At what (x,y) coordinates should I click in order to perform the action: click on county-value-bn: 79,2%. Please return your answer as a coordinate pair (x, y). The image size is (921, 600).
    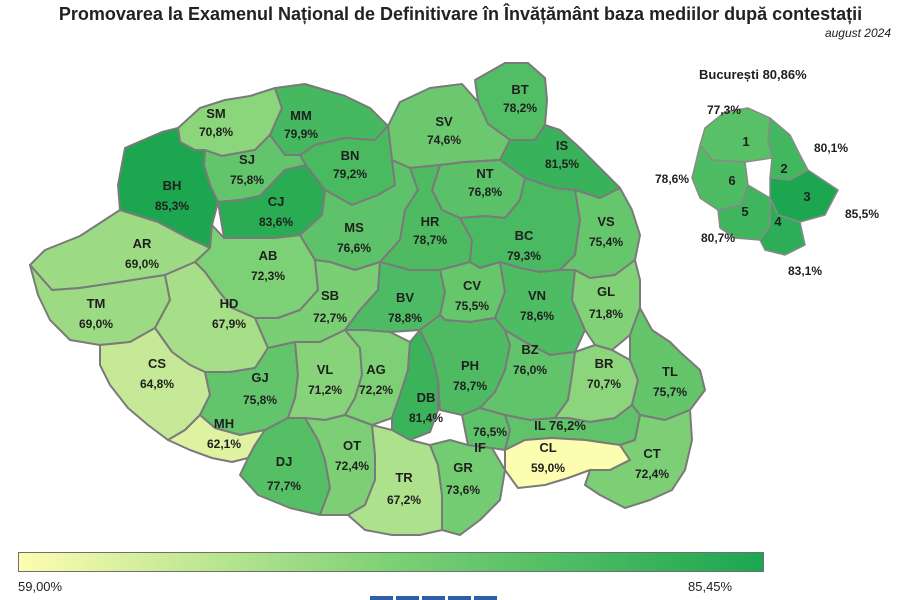
    Looking at the image, I should click on (350, 174).